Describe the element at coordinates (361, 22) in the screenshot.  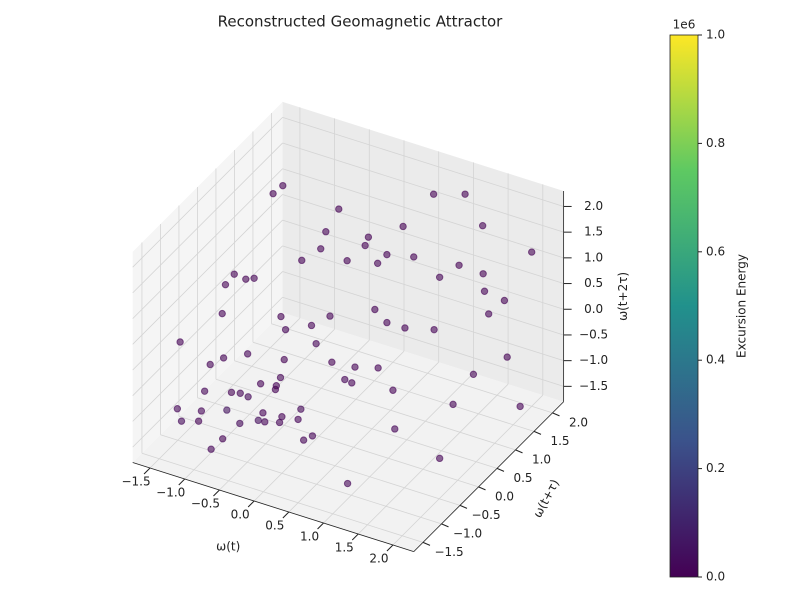
I see `chart-title: Reconstructed Geomagnetic Attractor` at that location.